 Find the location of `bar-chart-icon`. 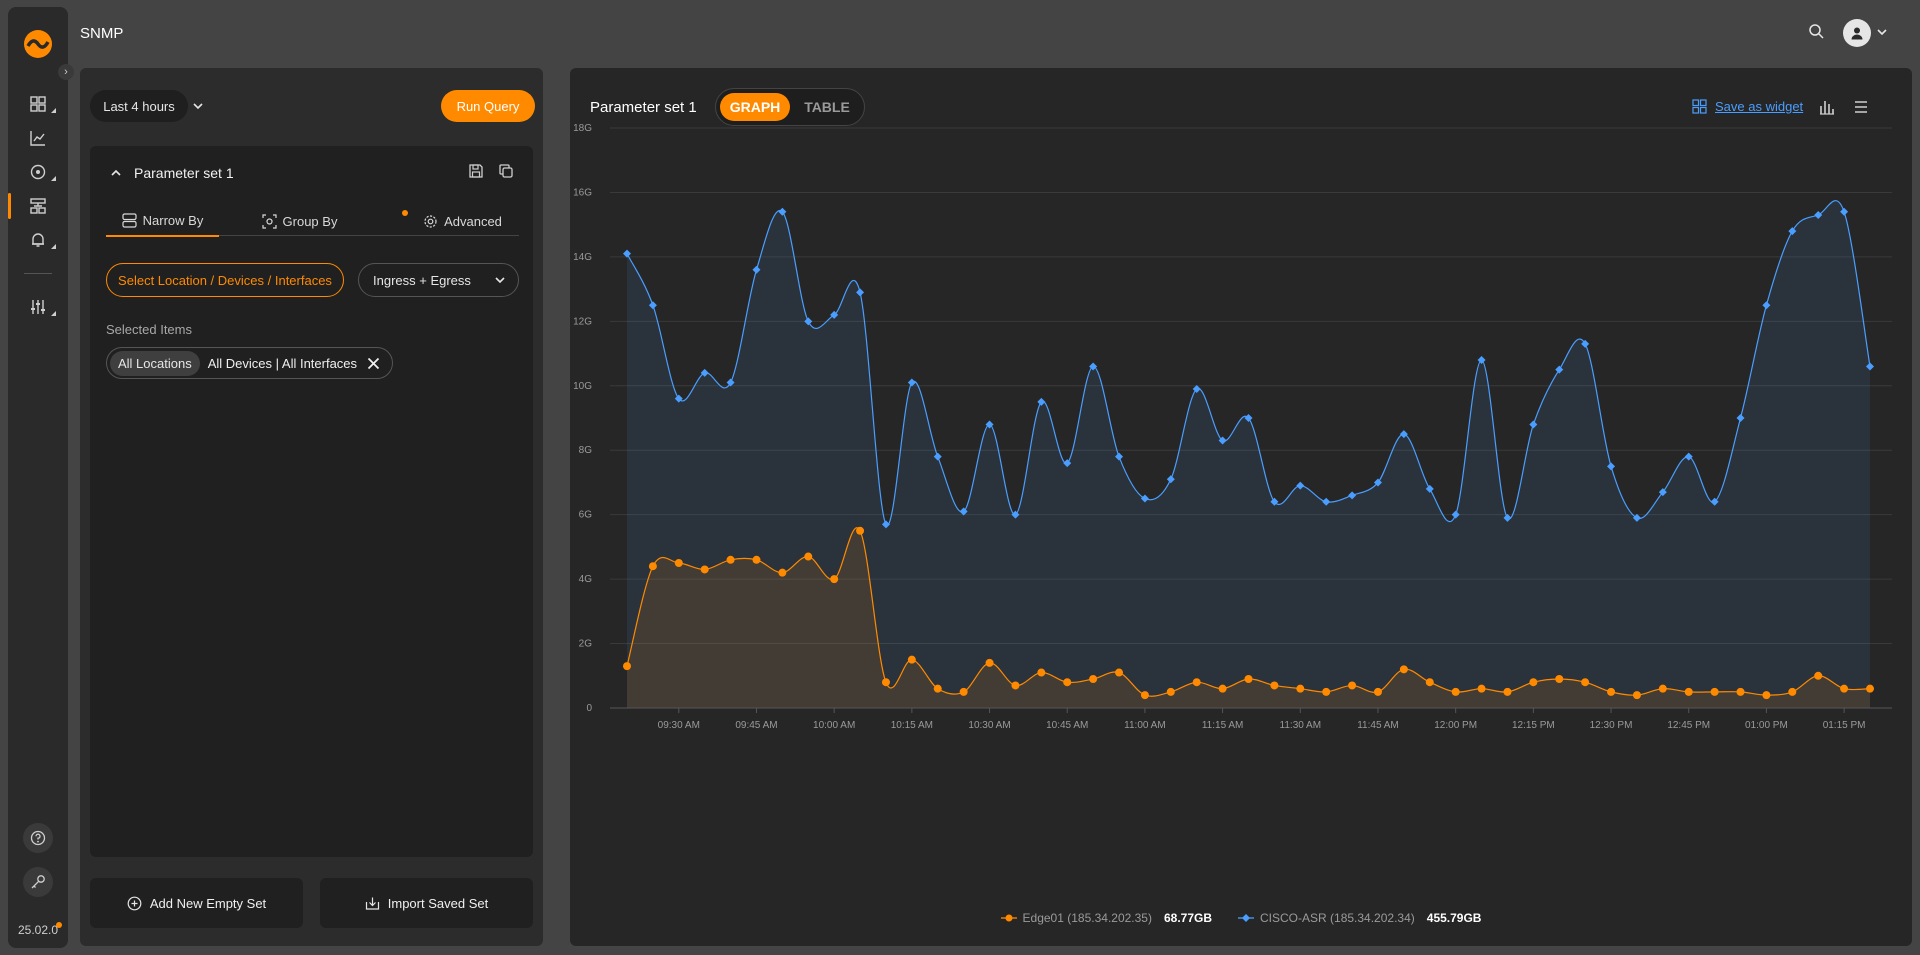

bar-chart-icon is located at coordinates (1827, 107).